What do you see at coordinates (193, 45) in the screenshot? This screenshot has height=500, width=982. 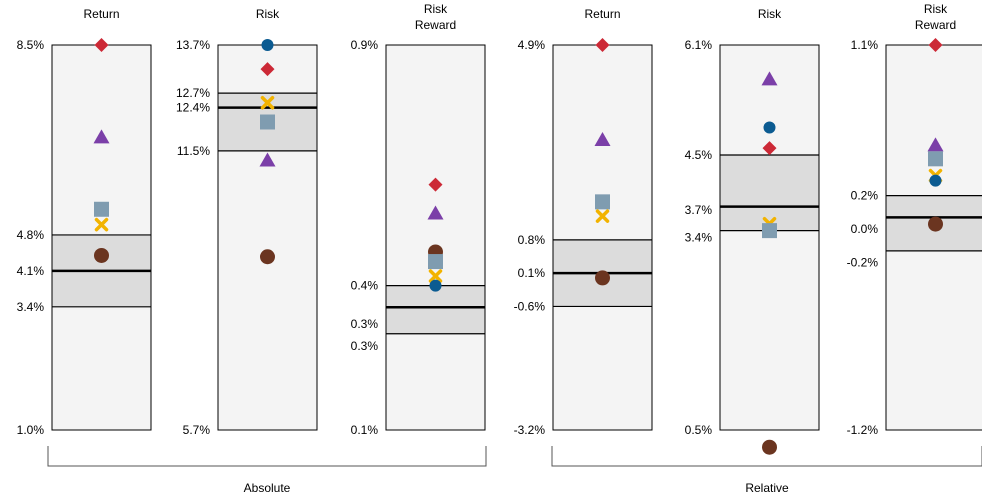 I see `tick-label: 13.7%` at bounding box center [193, 45].